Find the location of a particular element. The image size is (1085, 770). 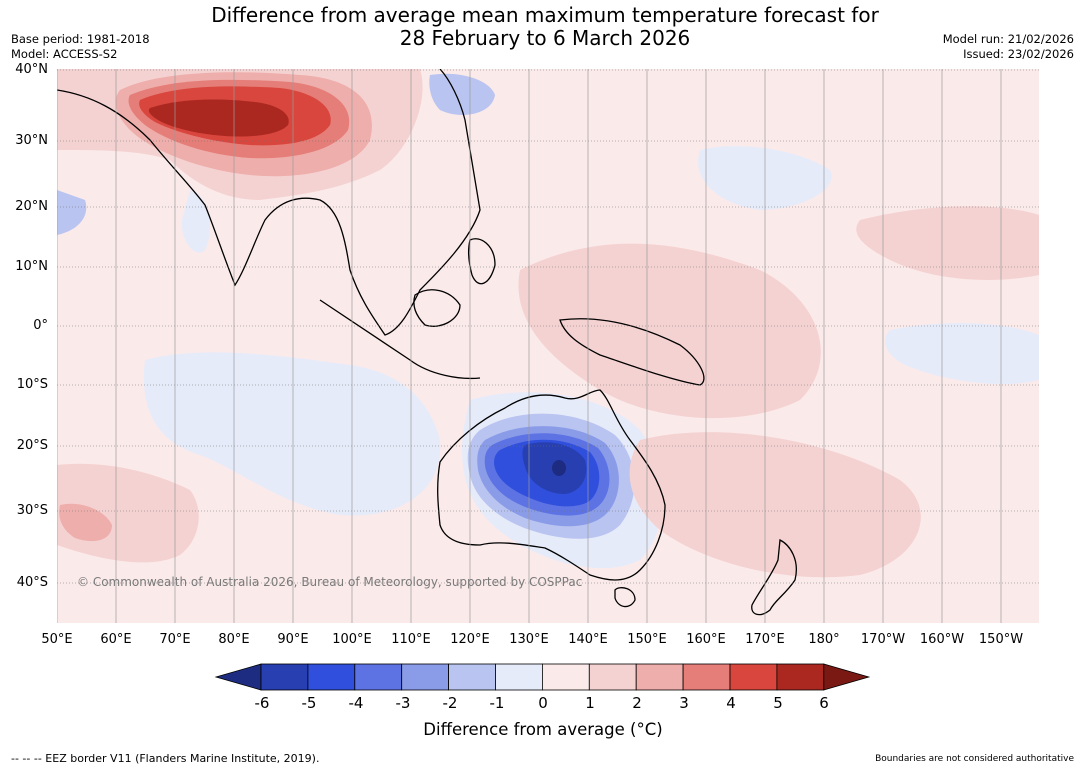

meta-right: Model run: 21/02/2026 Issued: 23/02/2026 is located at coordinates (1008, 47).